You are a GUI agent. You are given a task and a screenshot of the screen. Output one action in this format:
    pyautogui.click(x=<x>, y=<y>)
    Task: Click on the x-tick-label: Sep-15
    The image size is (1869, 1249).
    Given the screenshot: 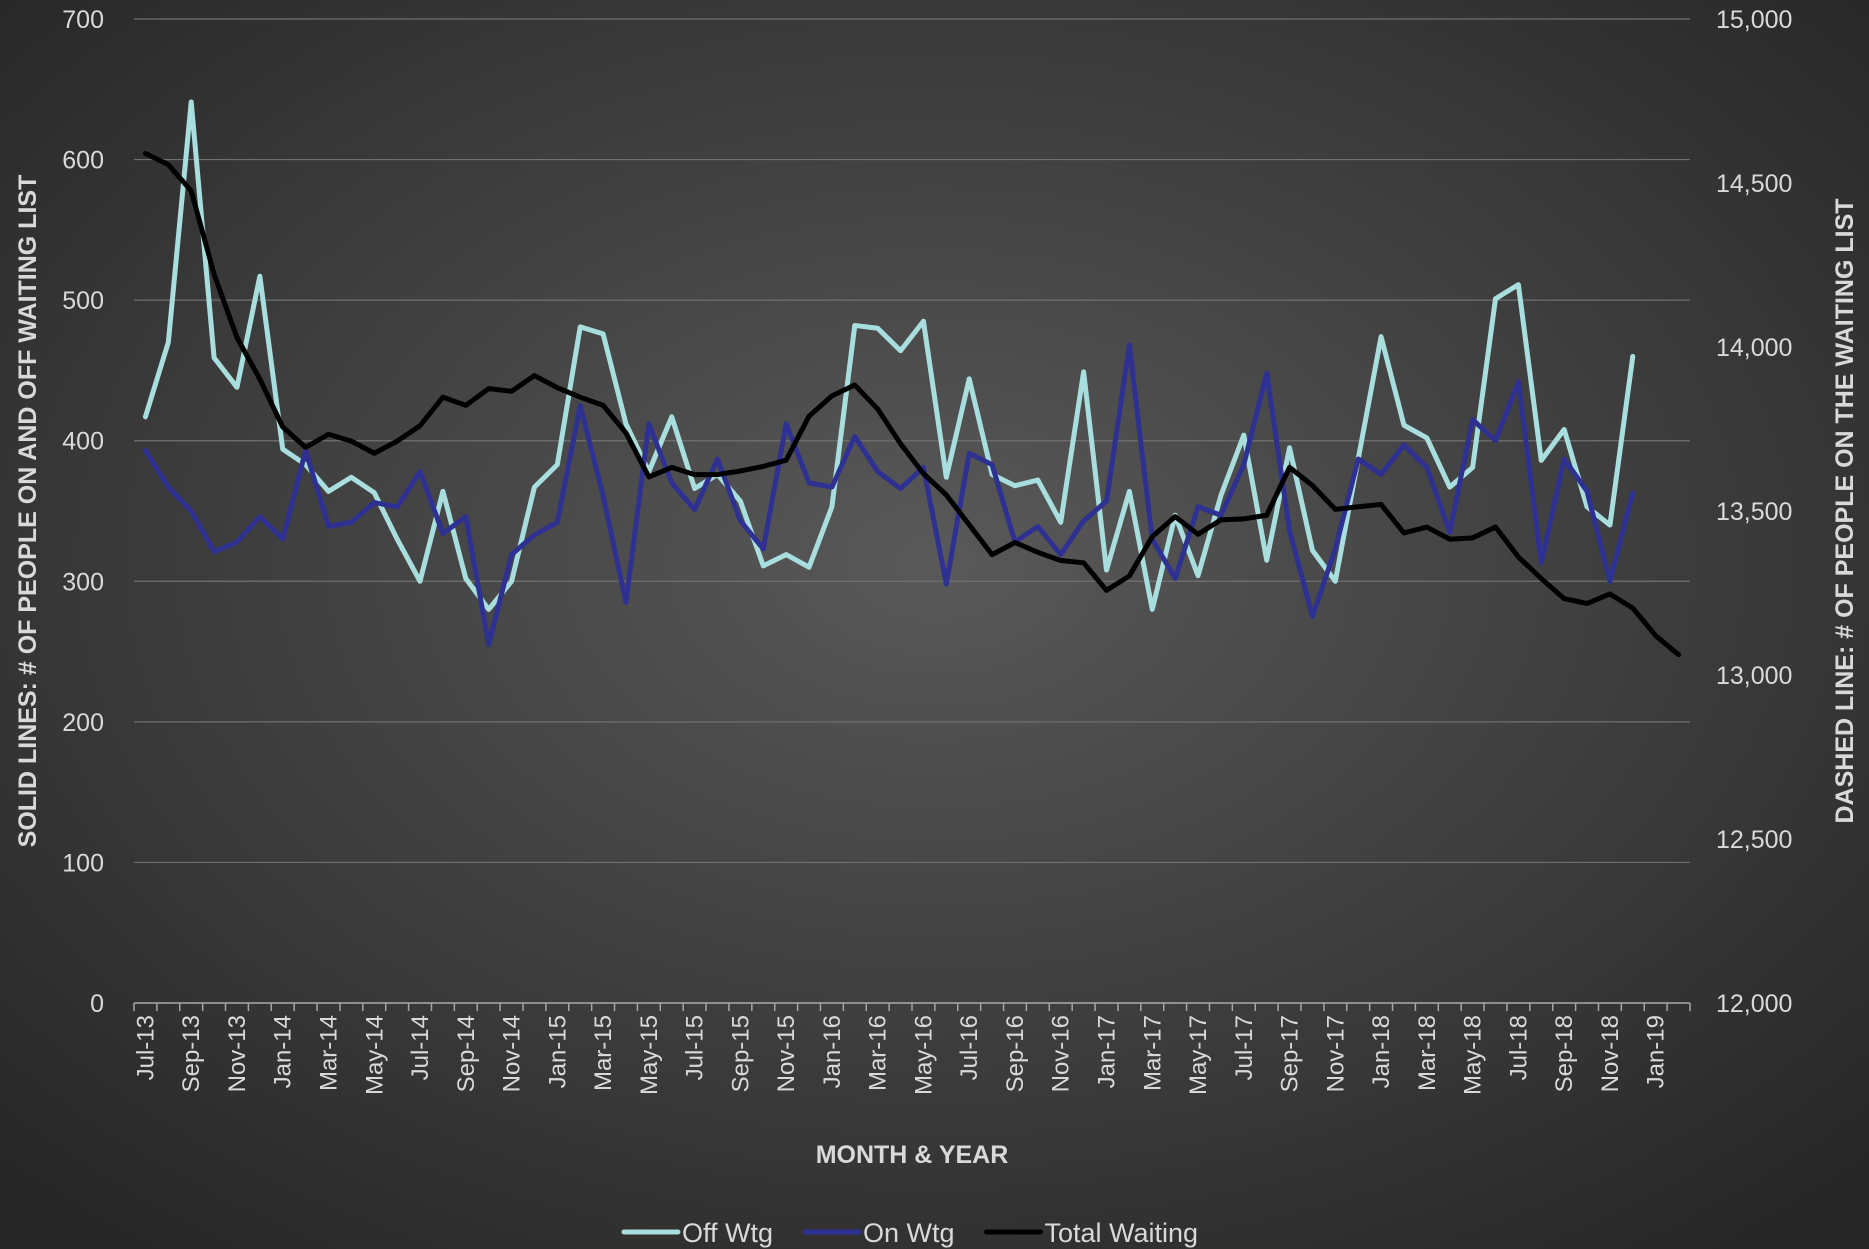 What is the action you would take?
    pyautogui.click(x=740, y=1053)
    